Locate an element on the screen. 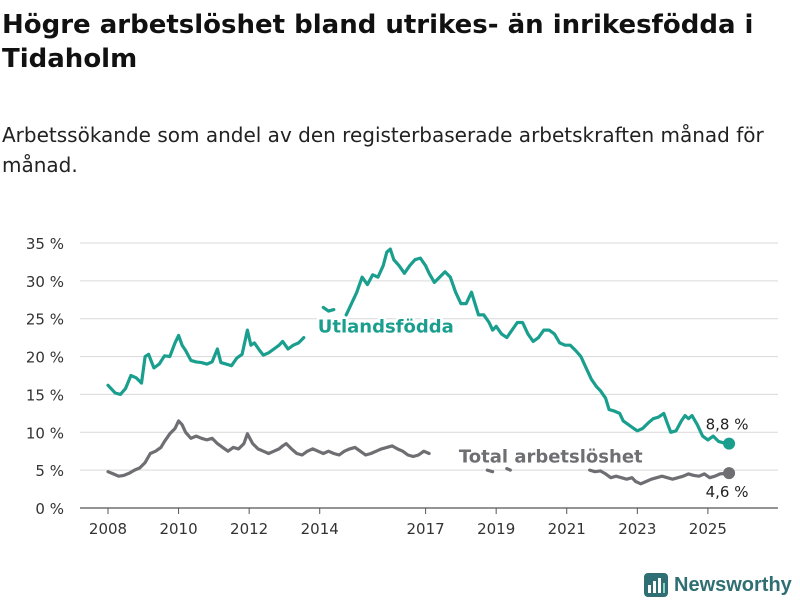  y-tick-label: 25 % is located at coordinates (45, 320).